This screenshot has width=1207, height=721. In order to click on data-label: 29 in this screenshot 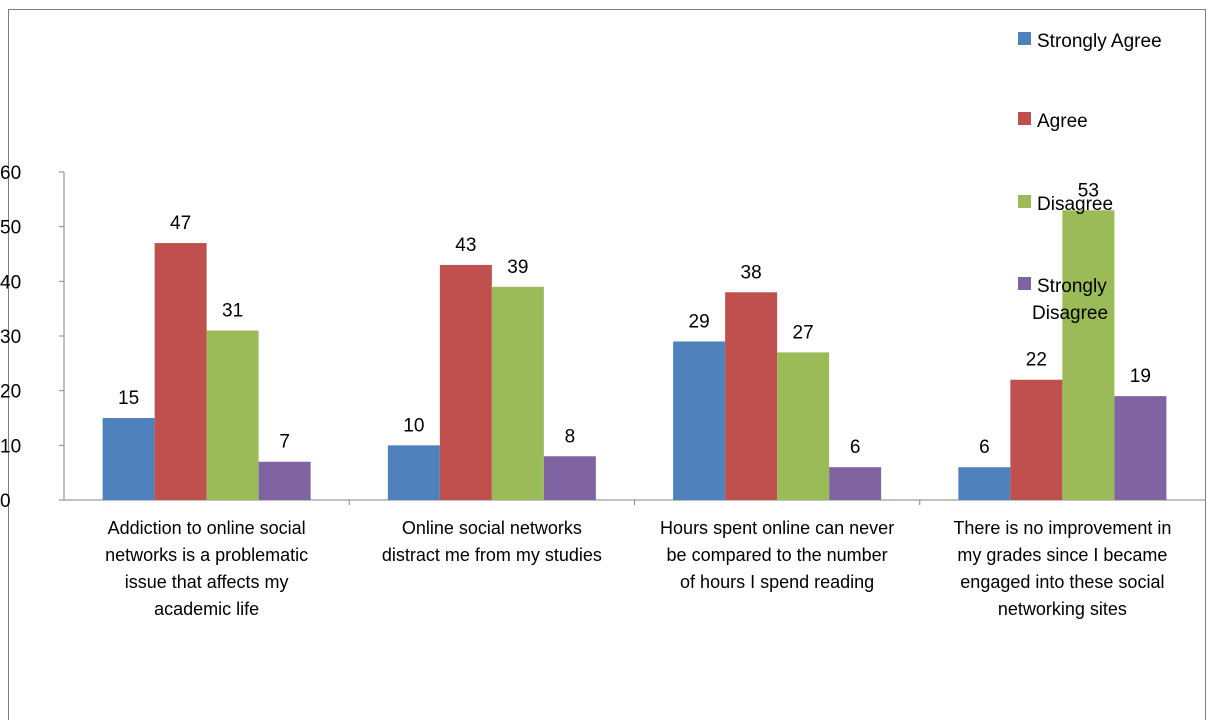, I will do `click(699, 321)`.